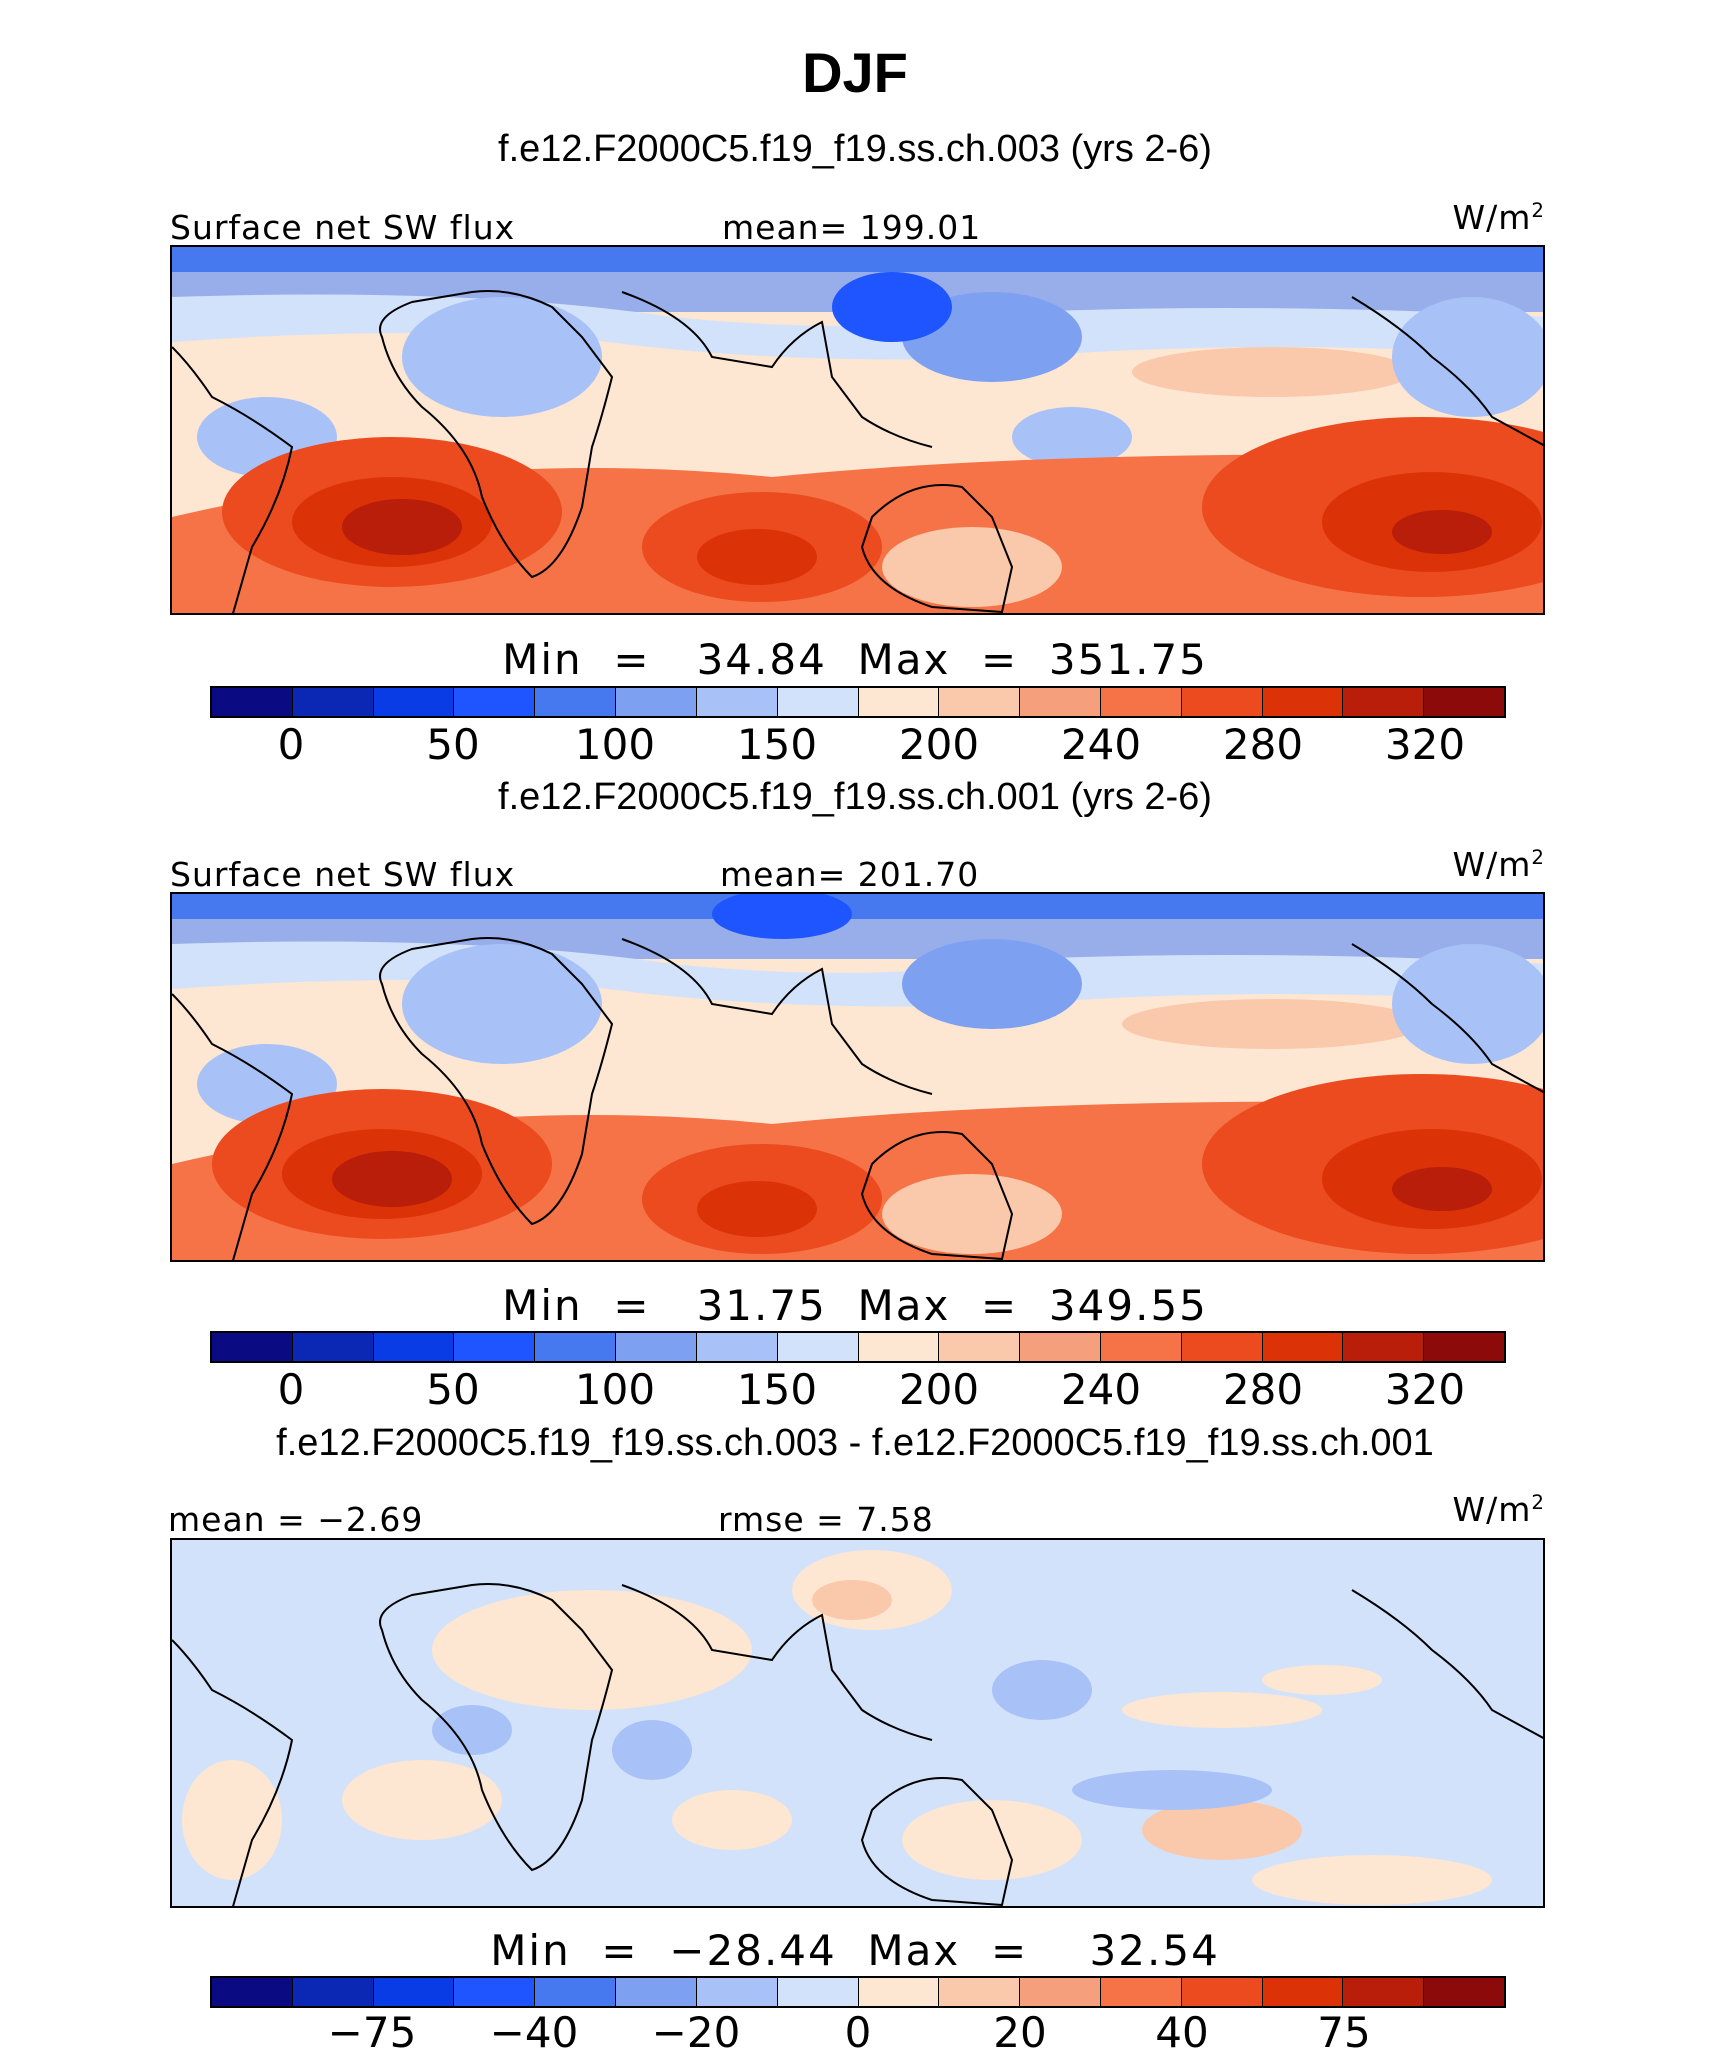  What do you see at coordinates (1498, 1509) in the screenshot?
I see `panel-3-units-label: W/m2` at bounding box center [1498, 1509].